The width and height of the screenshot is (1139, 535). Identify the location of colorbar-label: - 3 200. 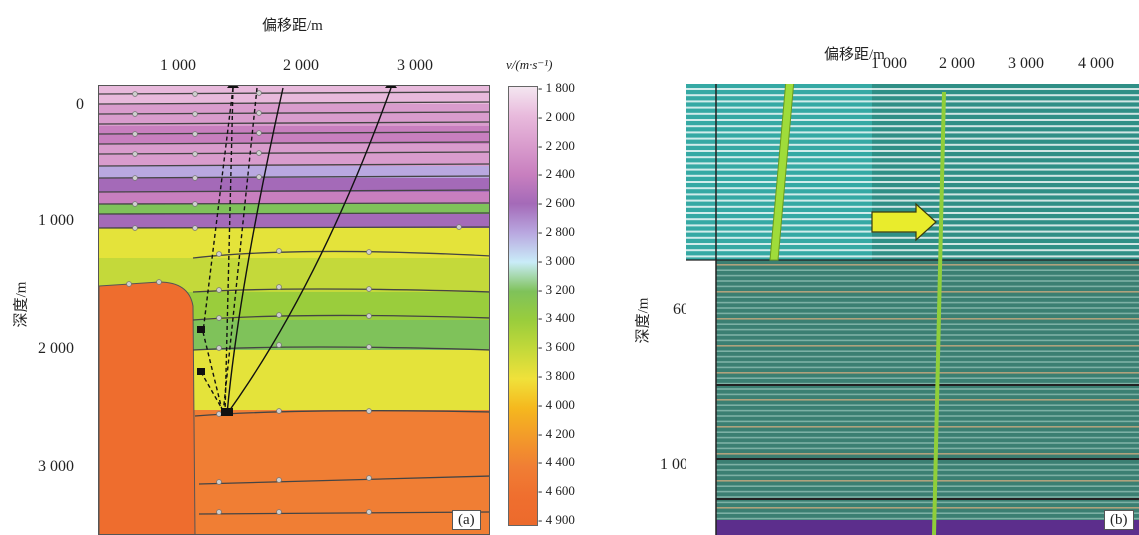
(556, 289).